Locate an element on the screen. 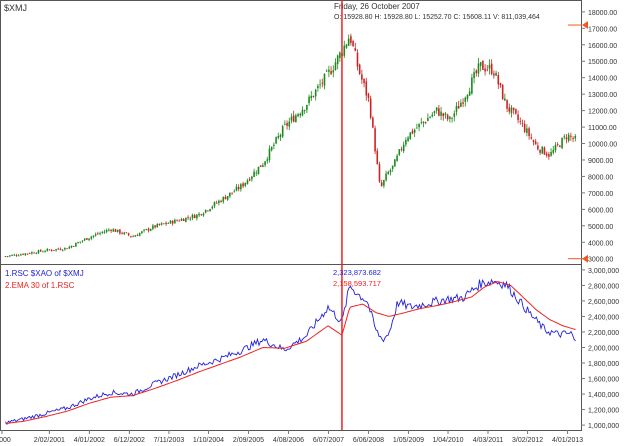  lower-y-tick-label: 1,200,000 is located at coordinates (603, 411).